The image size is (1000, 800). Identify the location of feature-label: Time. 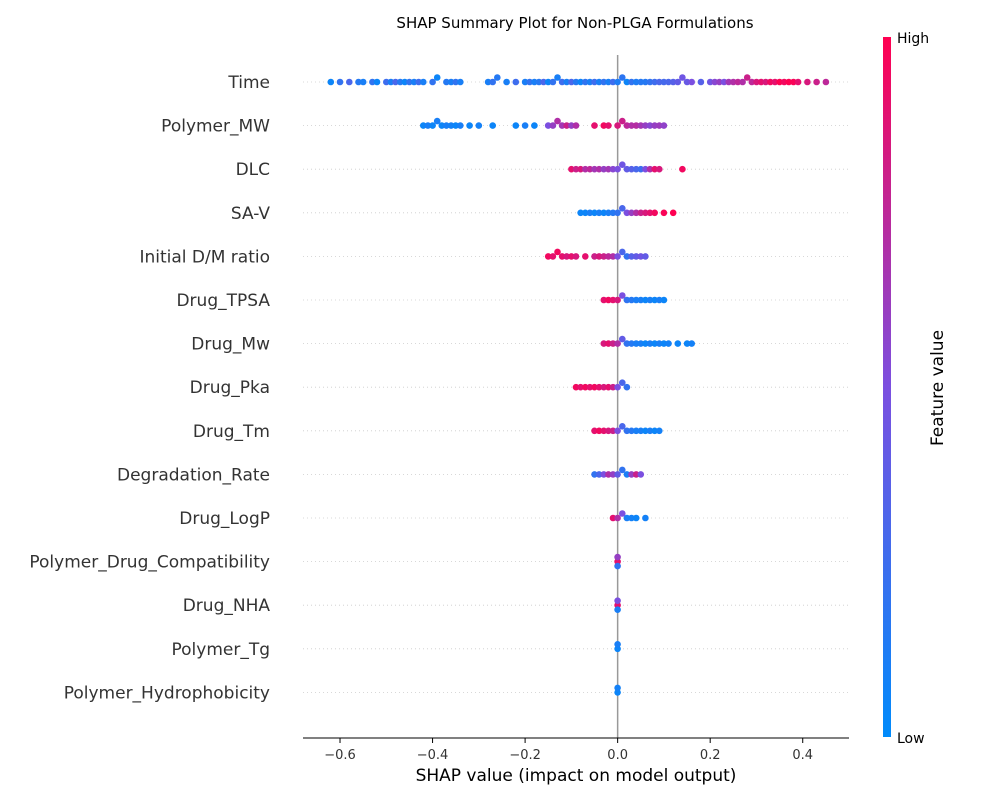
(248, 83).